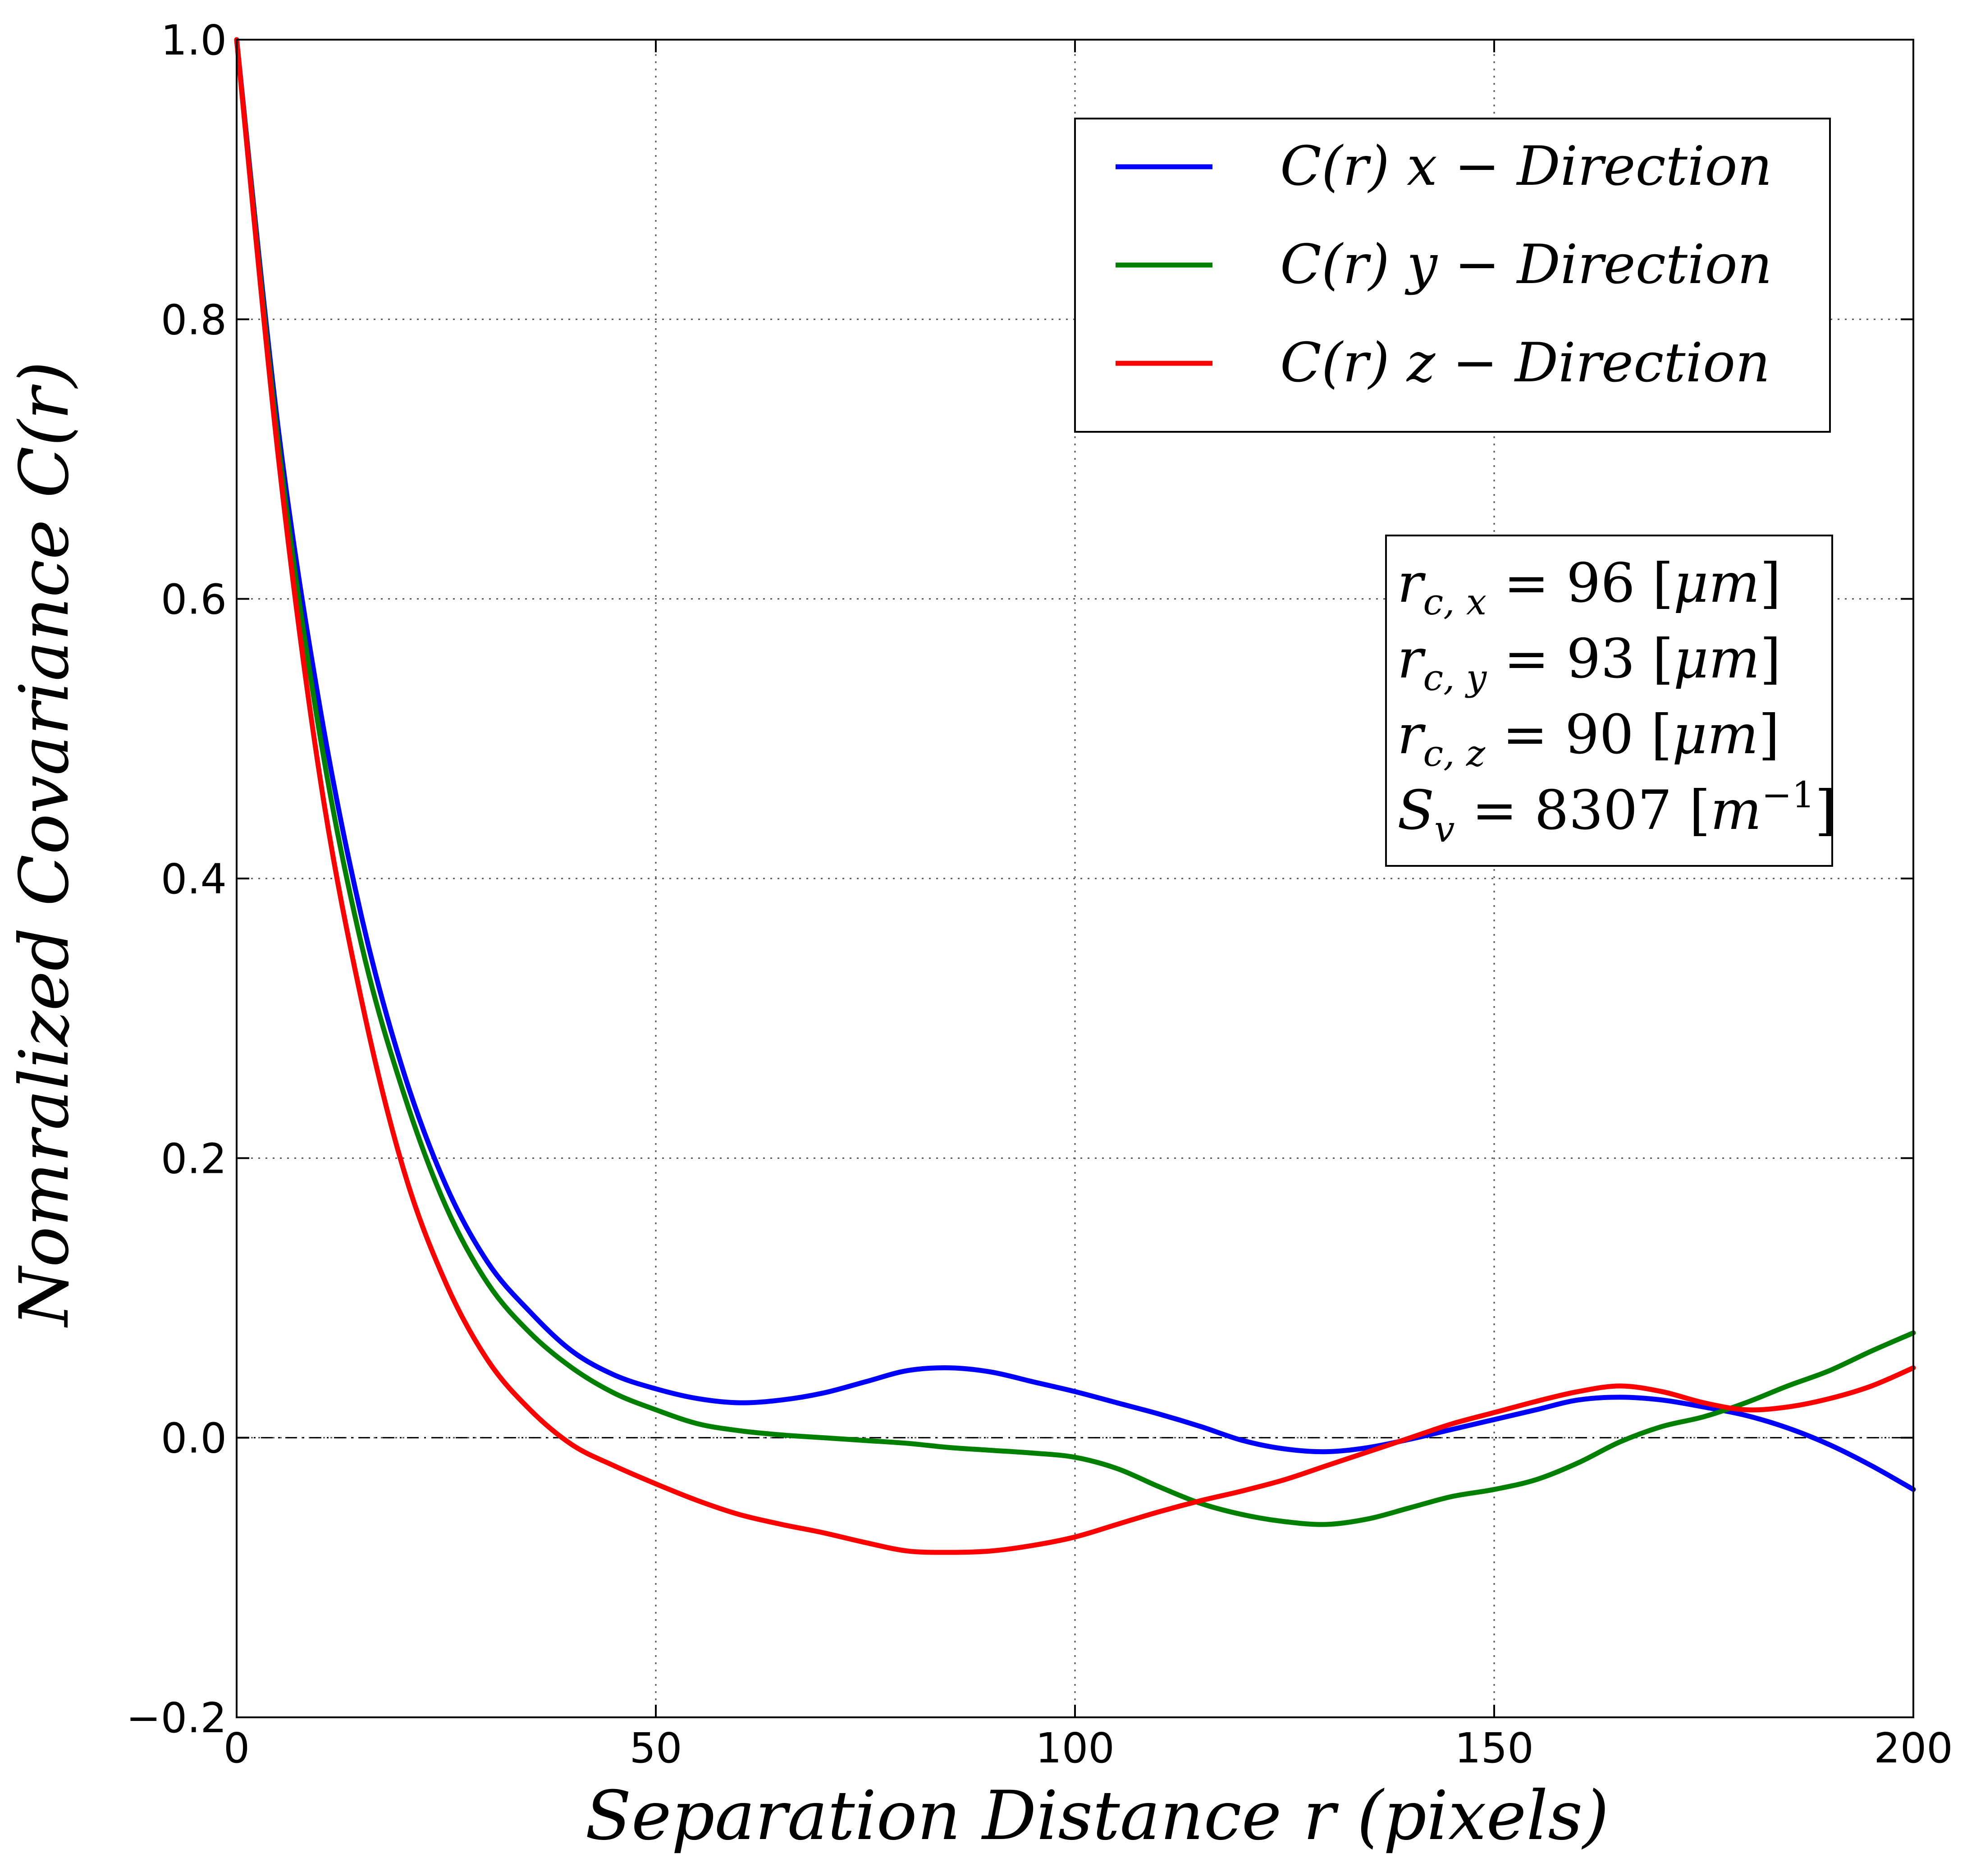 Image resolution: width=1976 pixels, height=1876 pixels. Describe the element at coordinates (1616, 812) in the screenshot. I see `annotation-line: Sv = 8307 [m−1]` at that location.